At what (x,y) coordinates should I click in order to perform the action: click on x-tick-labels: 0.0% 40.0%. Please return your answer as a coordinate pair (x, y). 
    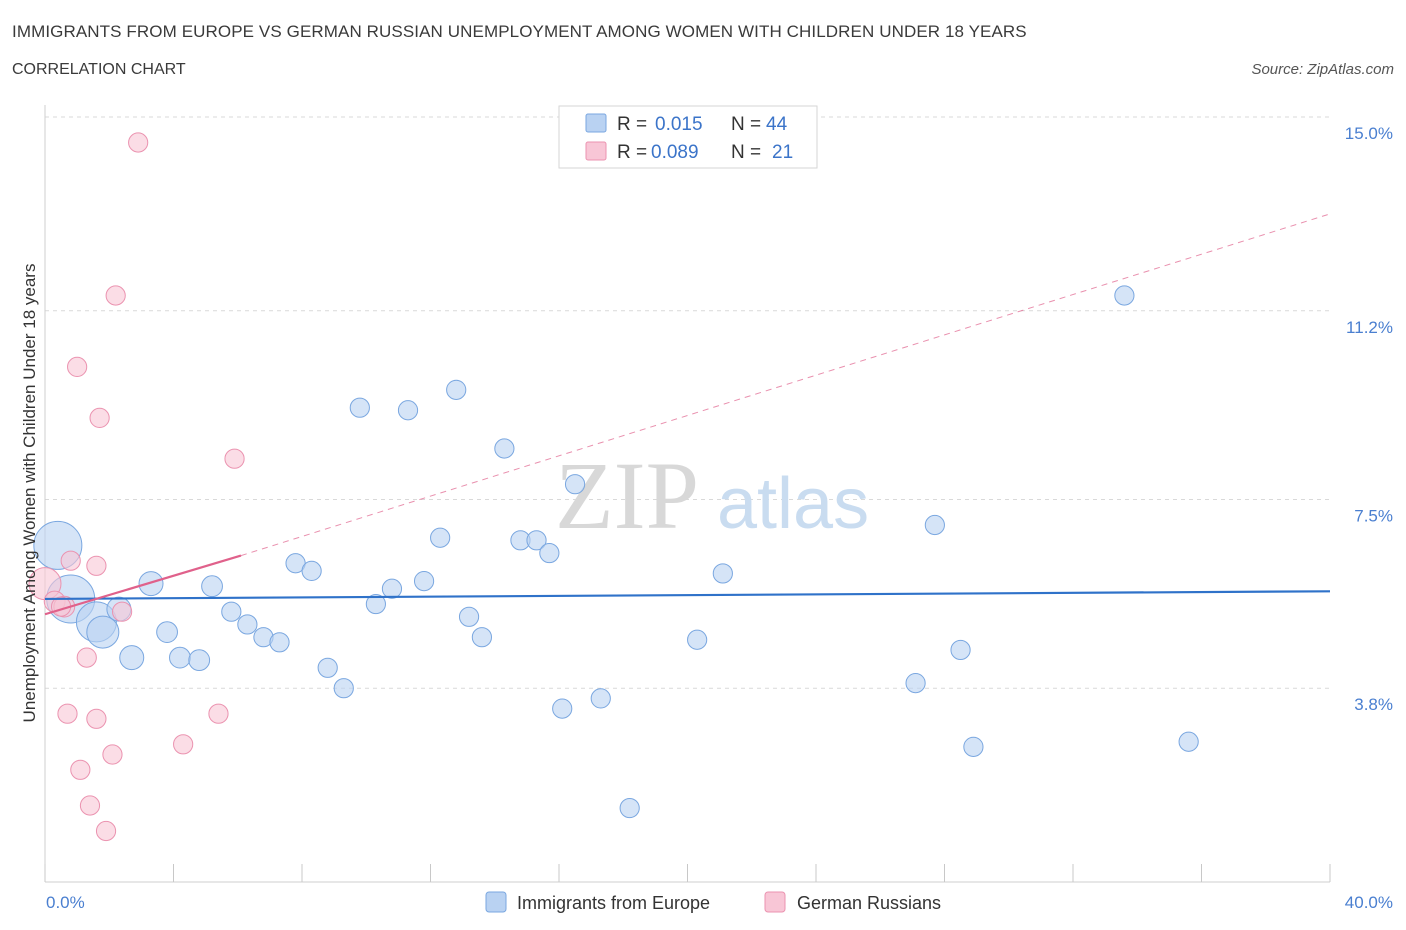
    Looking at the image, I should click on (719, 902).